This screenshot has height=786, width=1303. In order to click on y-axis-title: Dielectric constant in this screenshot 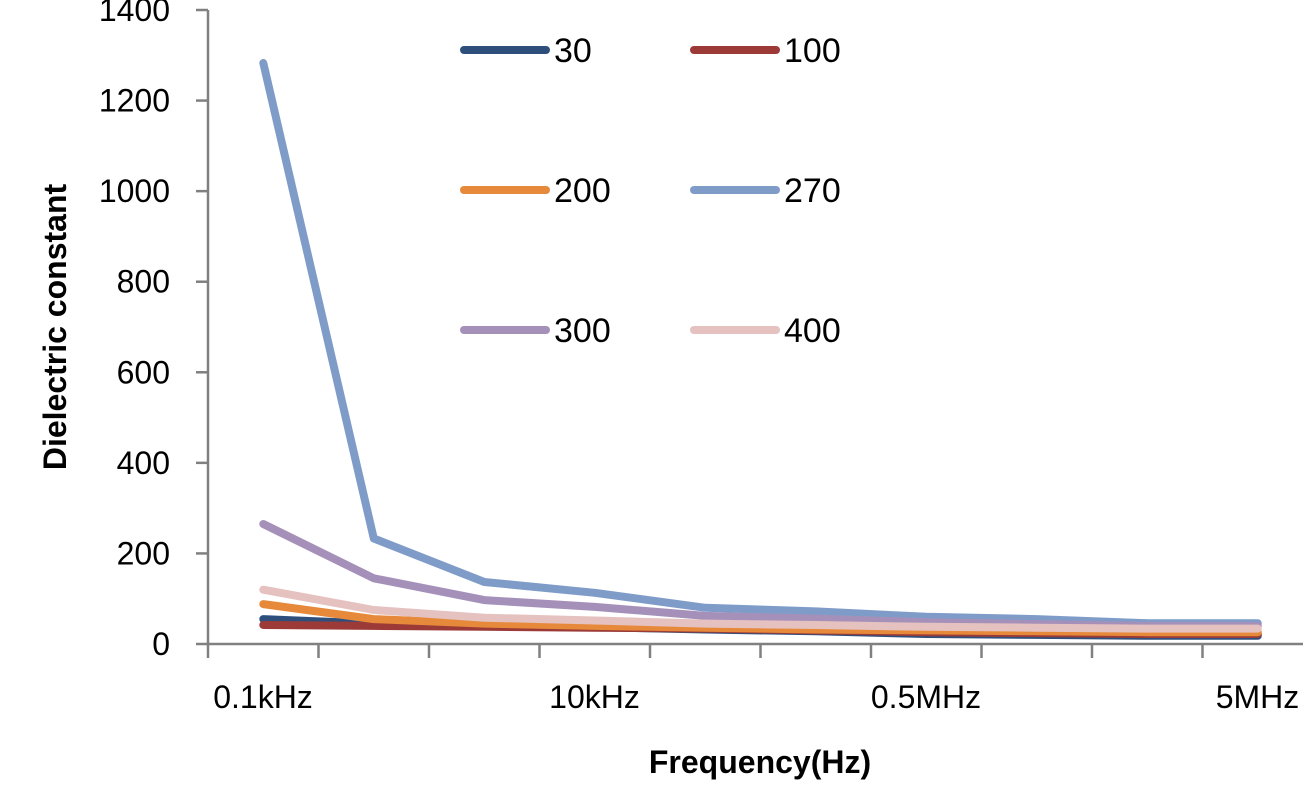, I will do `click(55, 327)`.